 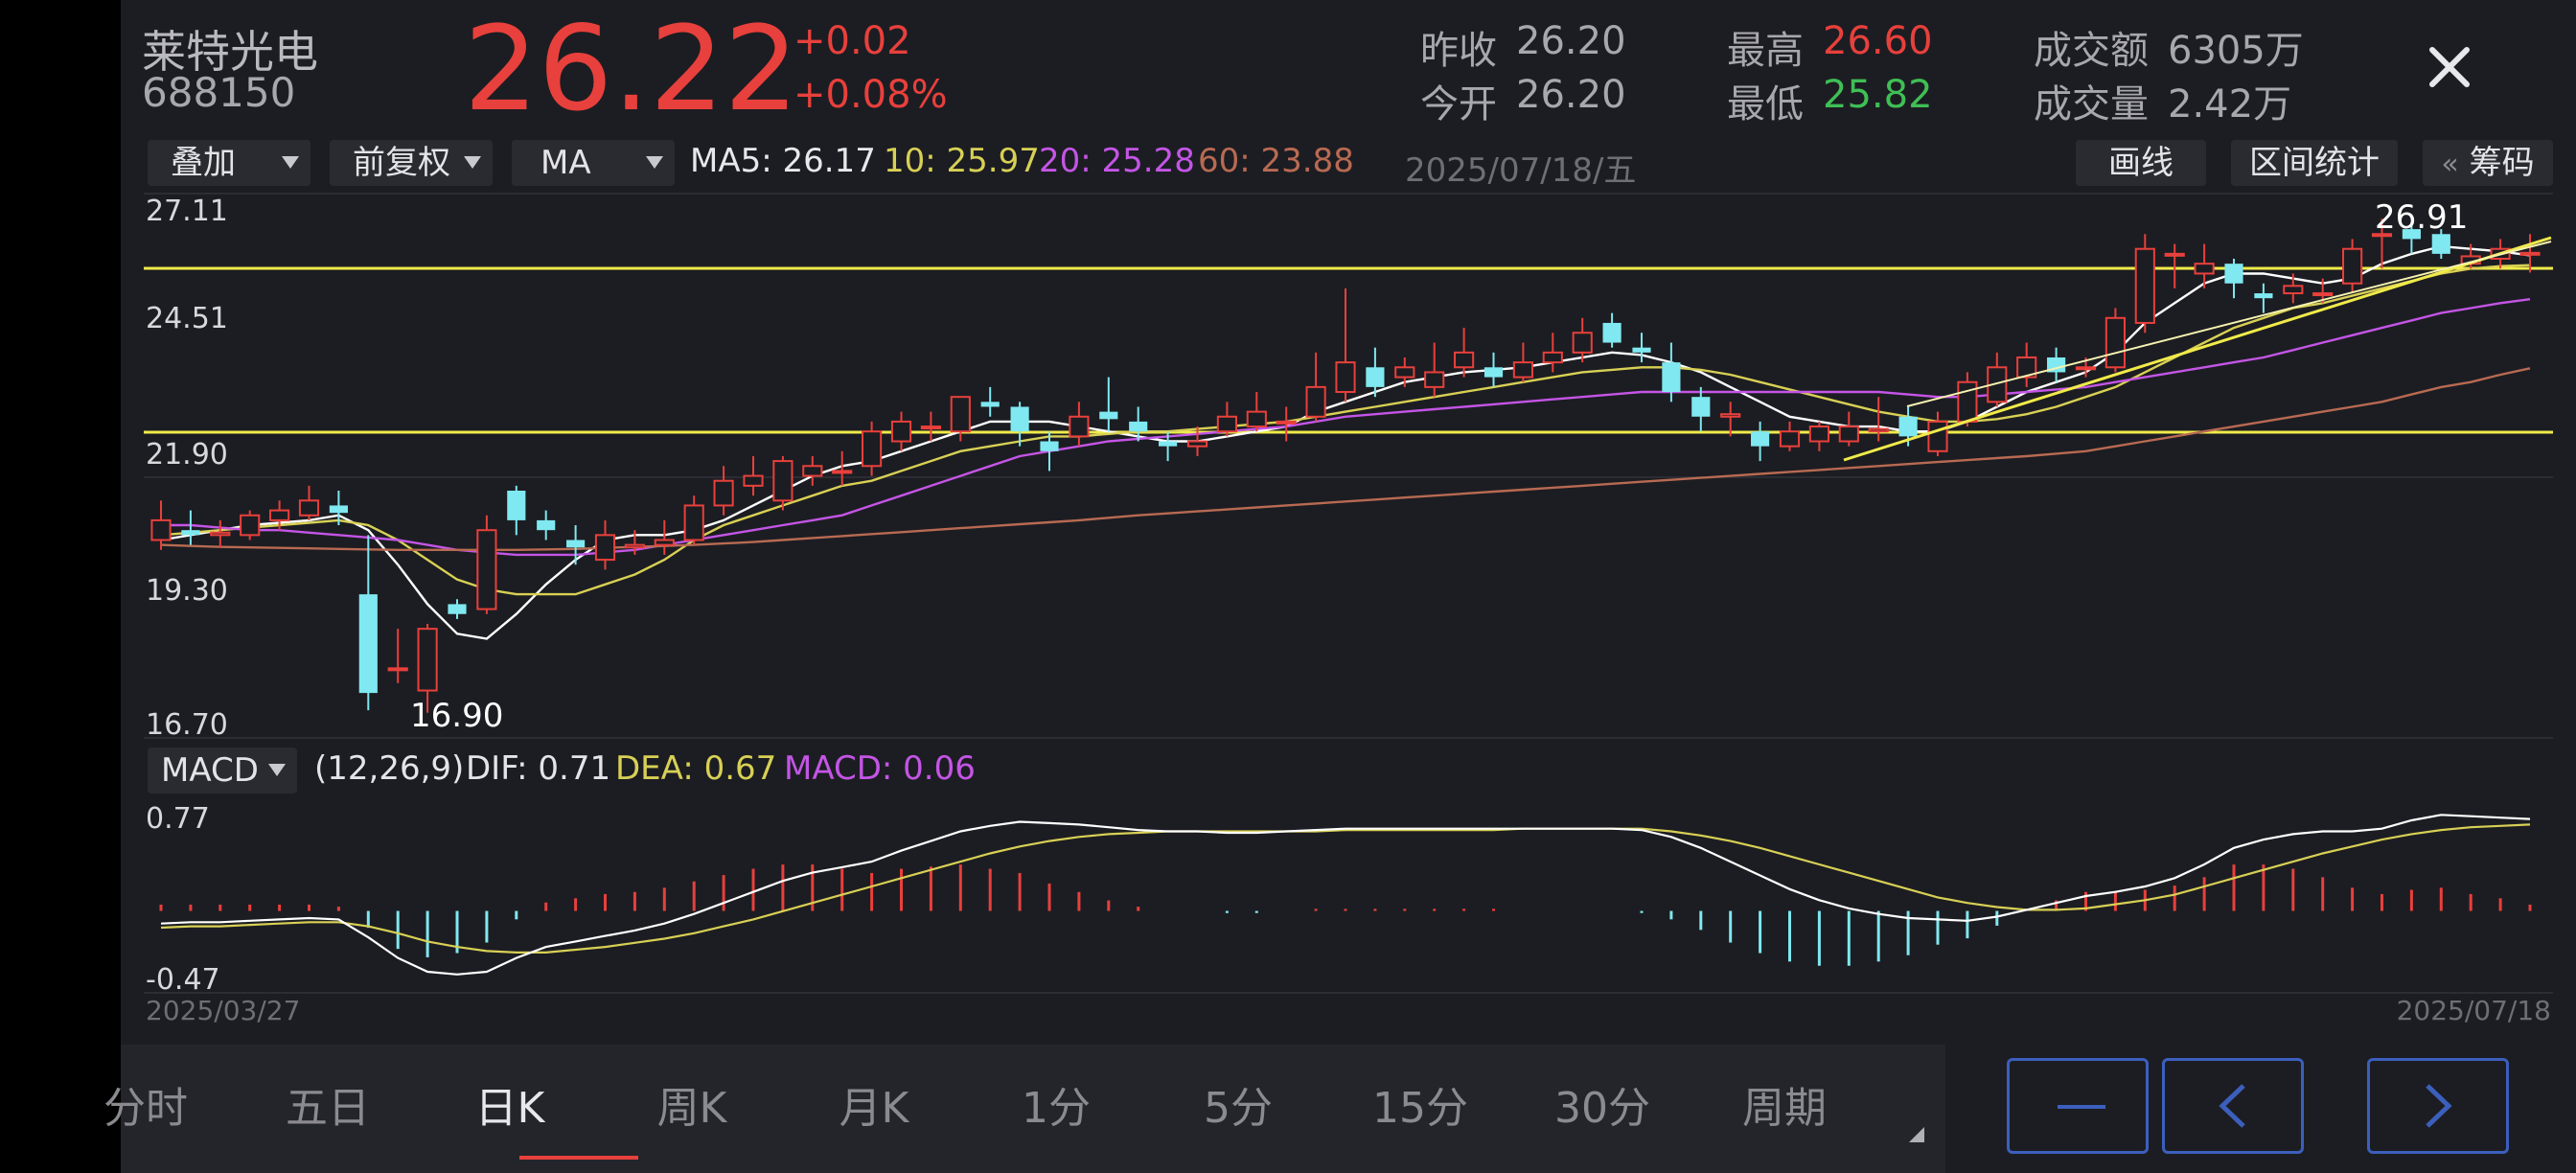 What do you see at coordinates (2233, 1106) in the screenshot?
I see `scroll-left-button` at bounding box center [2233, 1106].